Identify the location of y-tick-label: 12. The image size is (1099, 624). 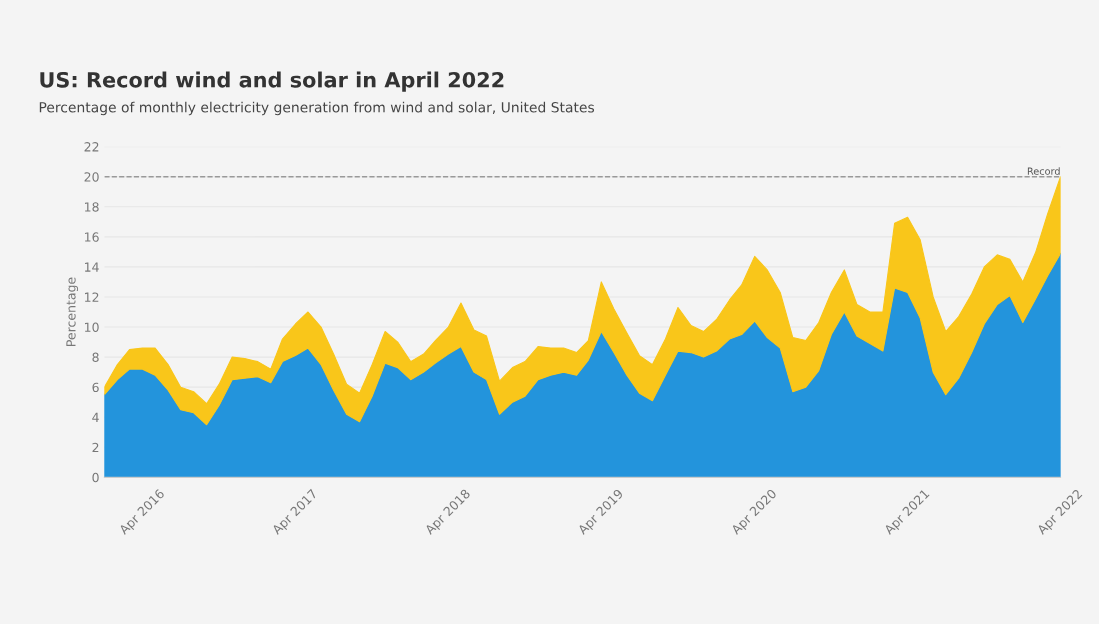
(92, 297).